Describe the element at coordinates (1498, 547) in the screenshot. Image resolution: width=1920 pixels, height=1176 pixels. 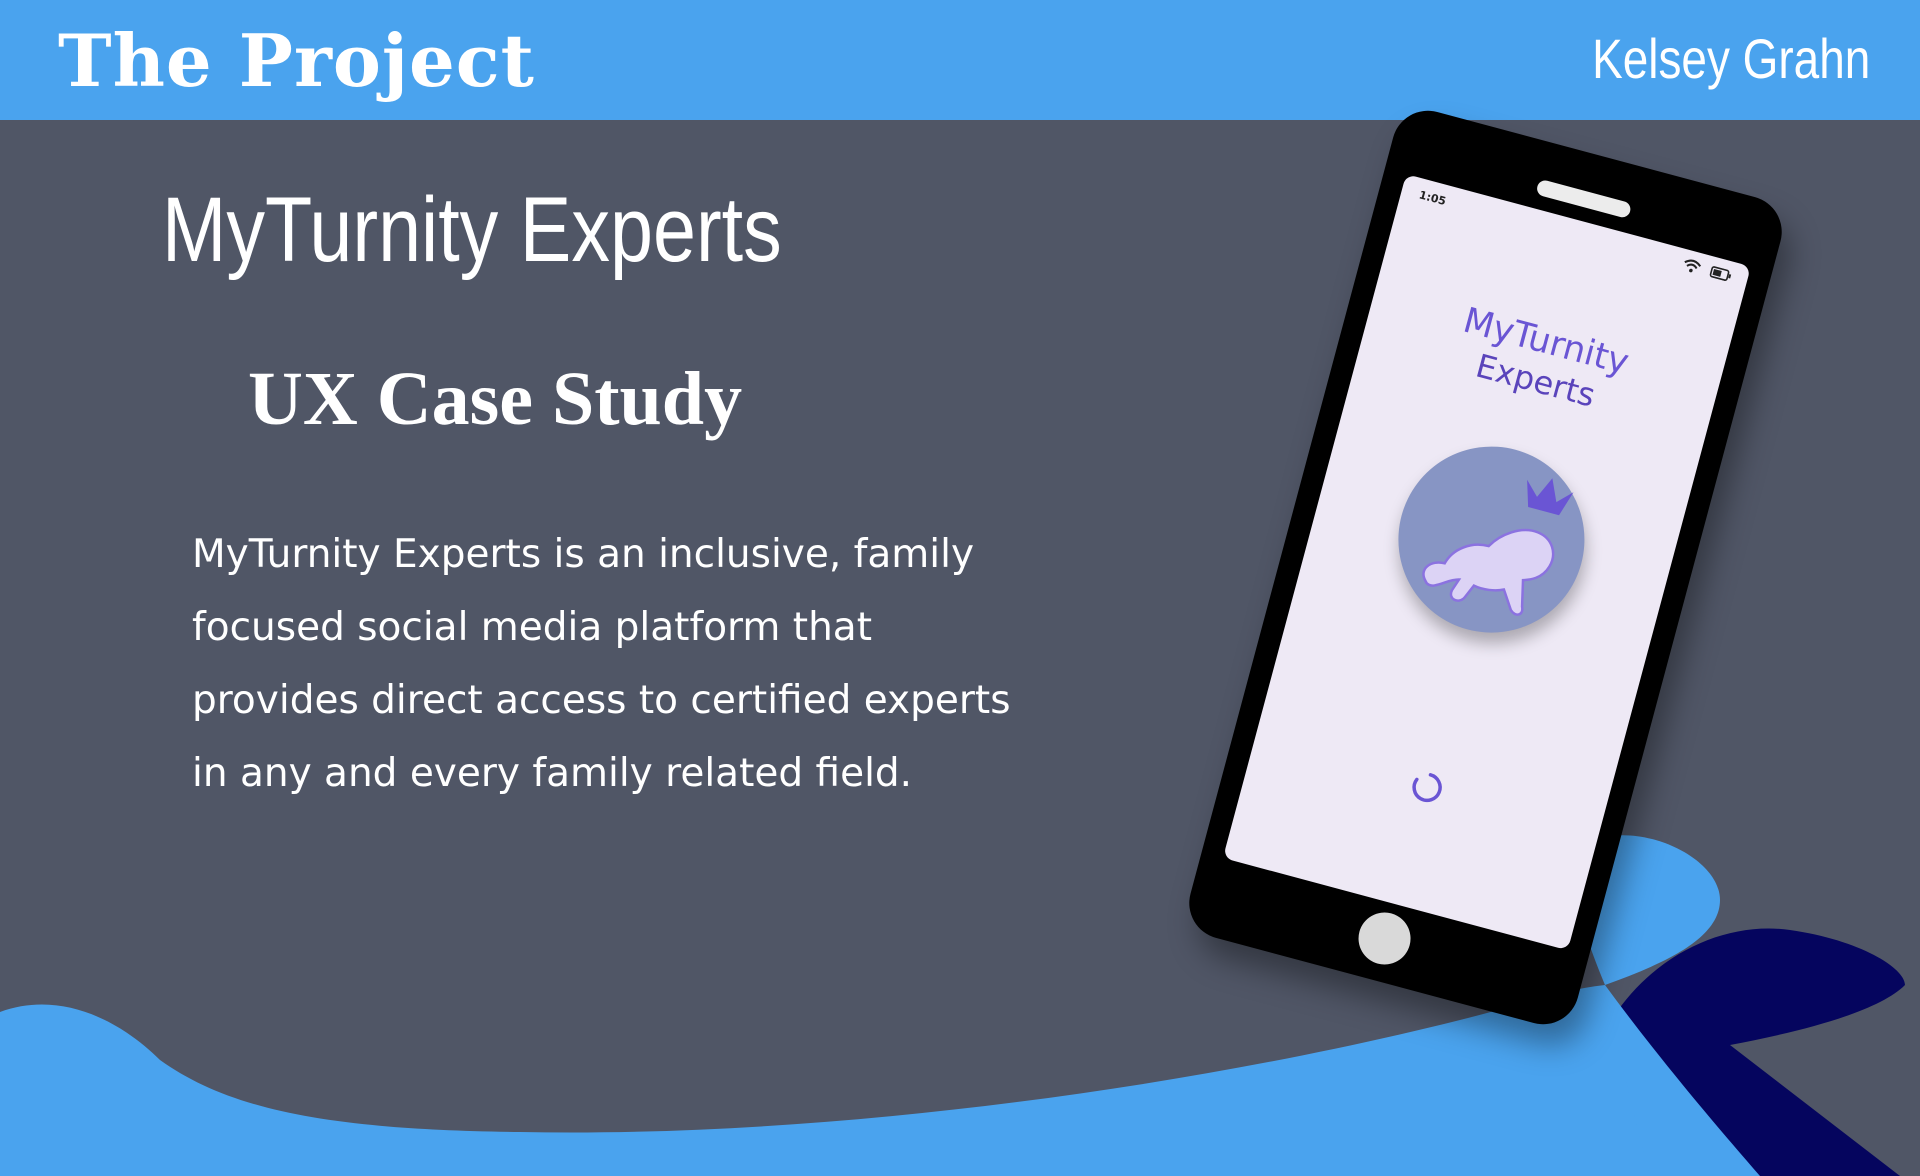
I see `crawling-baby-crown-logo` at that location.